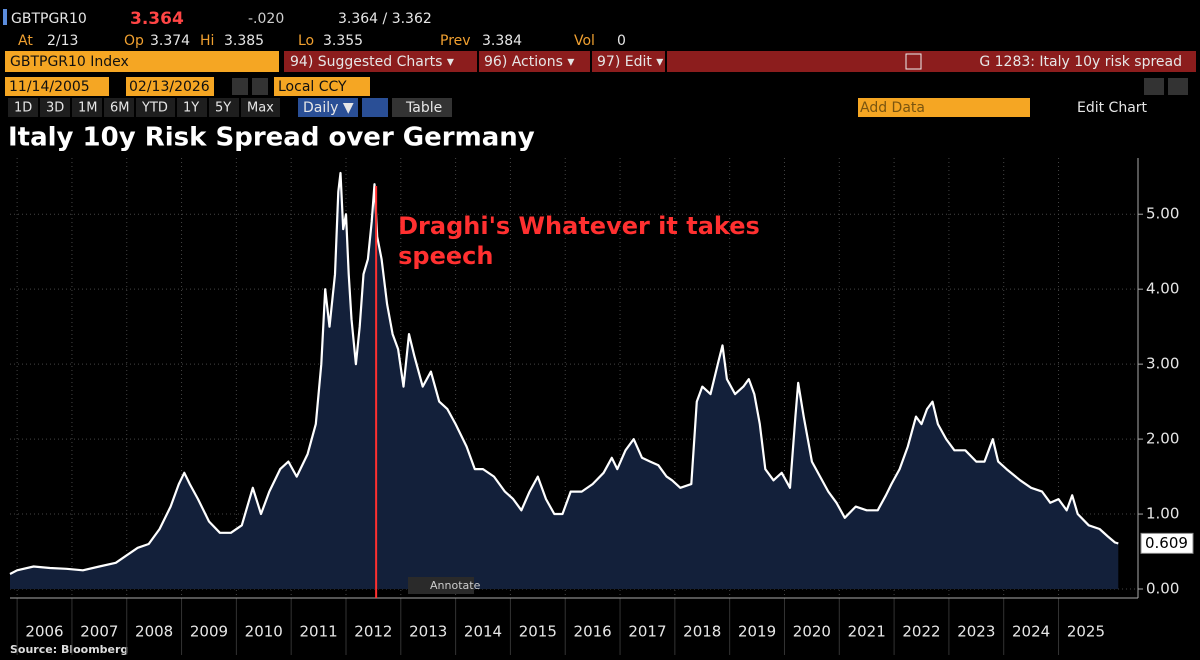  I want to click on last-value-box, so click(1167, 543).